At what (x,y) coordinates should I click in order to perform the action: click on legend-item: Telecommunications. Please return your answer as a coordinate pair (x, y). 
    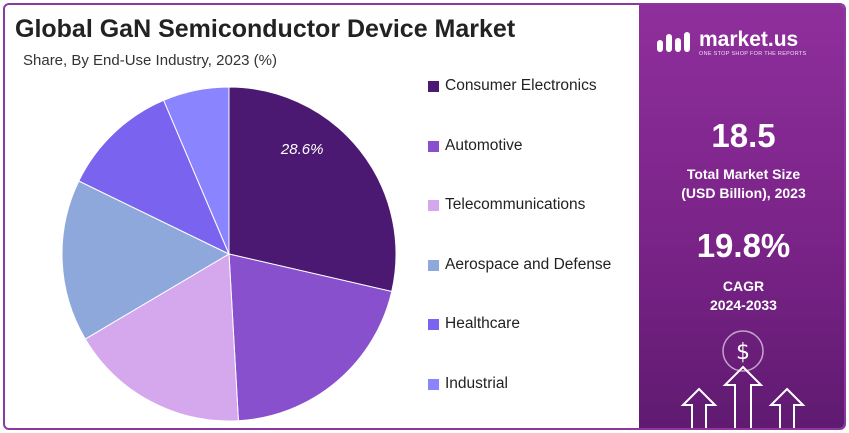
    Looking at the image, I should click on (535, 226).